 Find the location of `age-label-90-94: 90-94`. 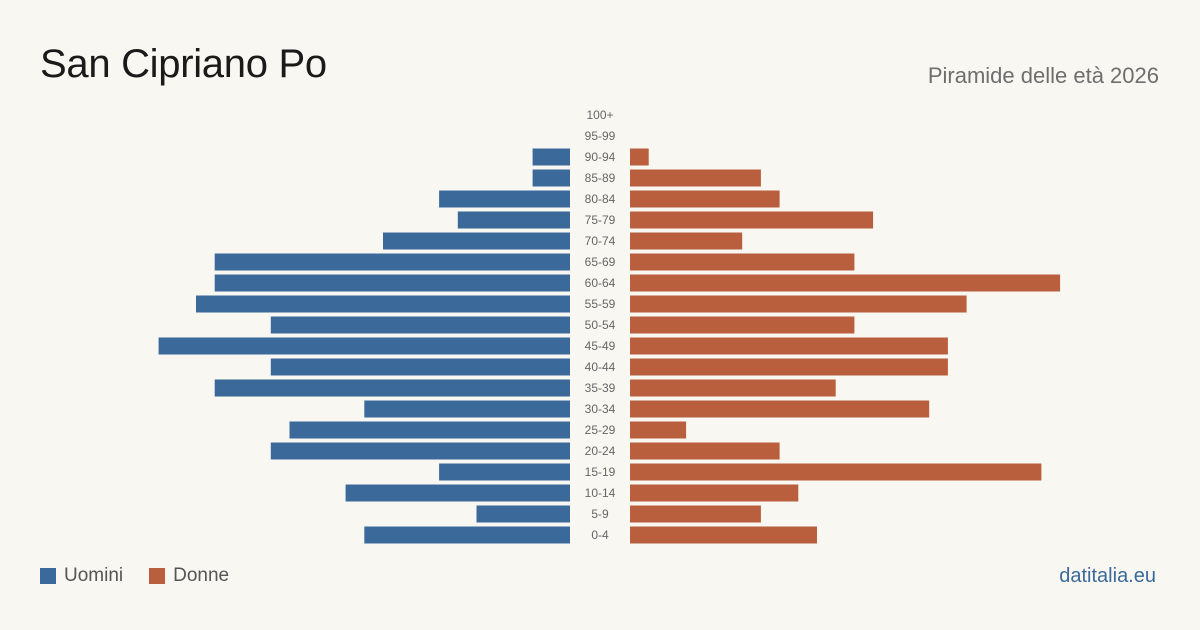

age-label-90-94: 90-94 is located at coordinates (600, 157).